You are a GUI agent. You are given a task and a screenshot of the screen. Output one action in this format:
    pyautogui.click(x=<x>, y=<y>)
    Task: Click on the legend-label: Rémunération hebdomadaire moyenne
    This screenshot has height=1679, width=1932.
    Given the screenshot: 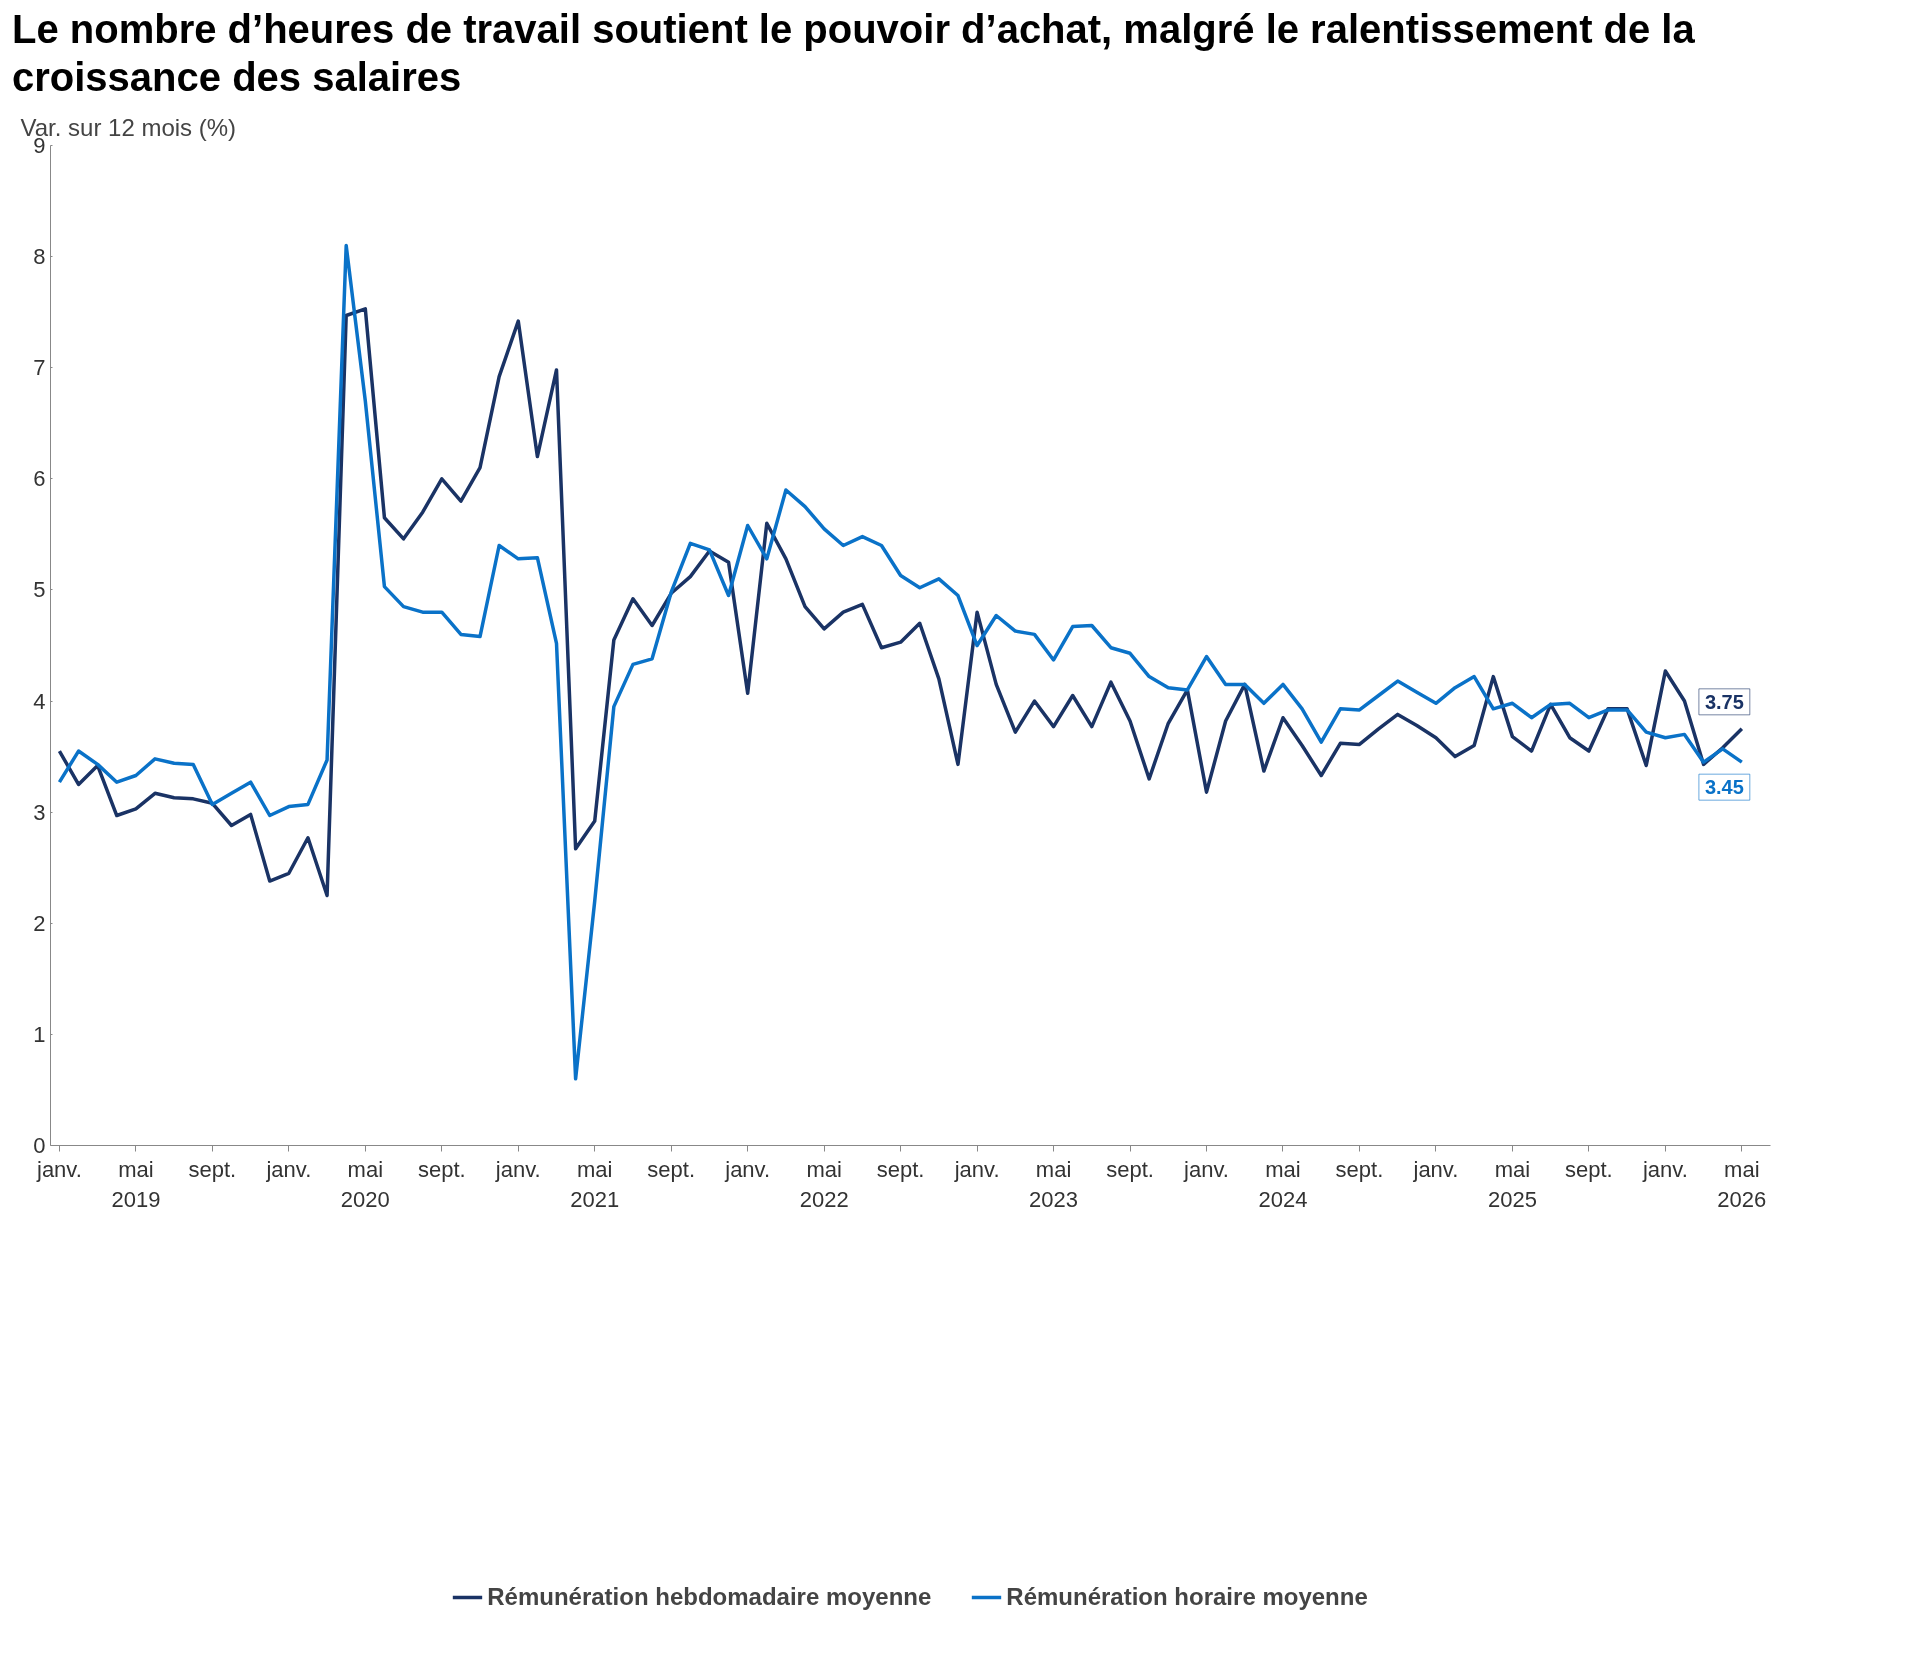 What is the action you would take?
    pyautogui.click(x=709, y=1597)
    